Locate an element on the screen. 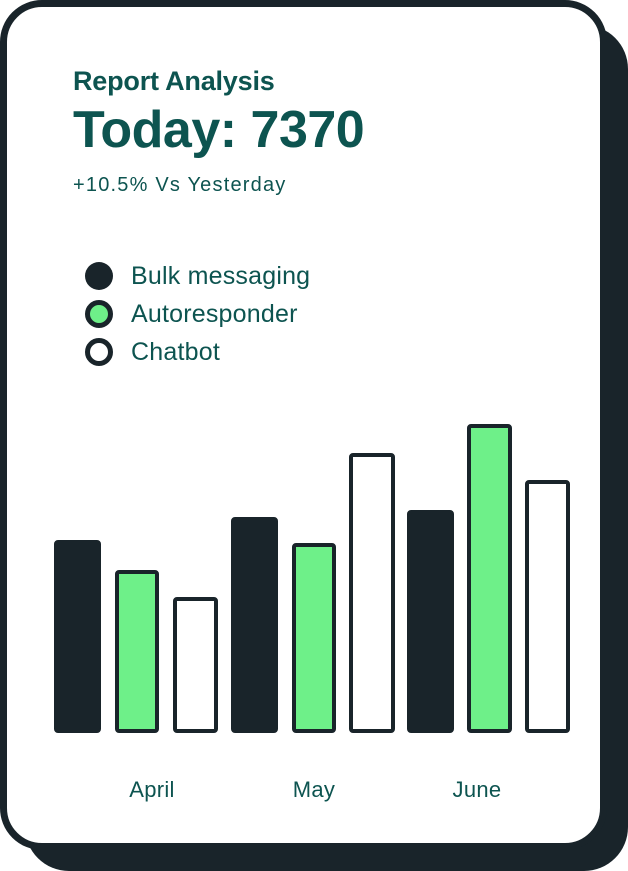 This screenshot has height=871, width=628. legend-item-label: Chatbot is located at coordinates (175, 351).